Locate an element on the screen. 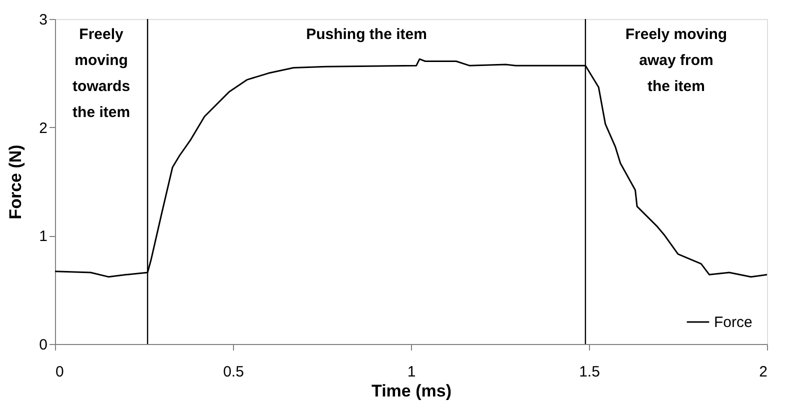 The height and width of the screenshot is (414, 788). x-tick-label: 2 is located at coordinates (763, 372).